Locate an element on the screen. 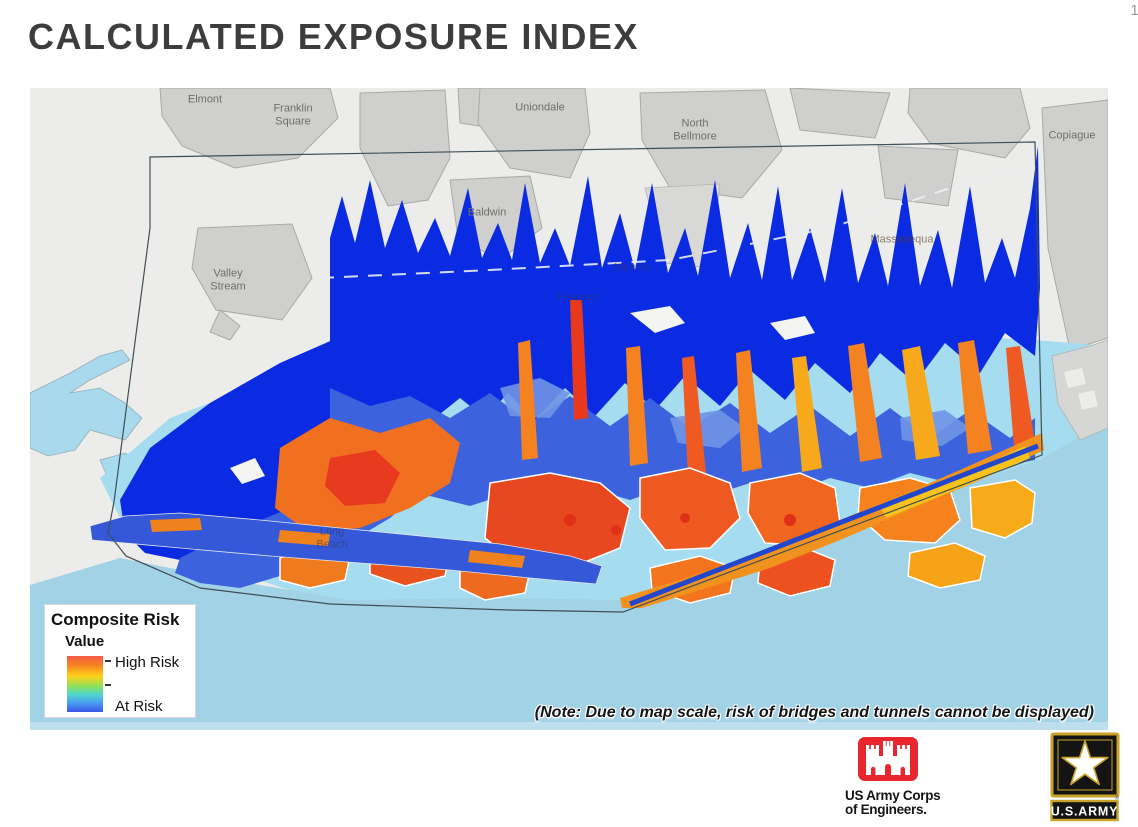 The width and height of the screenshot is (1138, 827). legend-tick-high is located at coordinates (108, 661).